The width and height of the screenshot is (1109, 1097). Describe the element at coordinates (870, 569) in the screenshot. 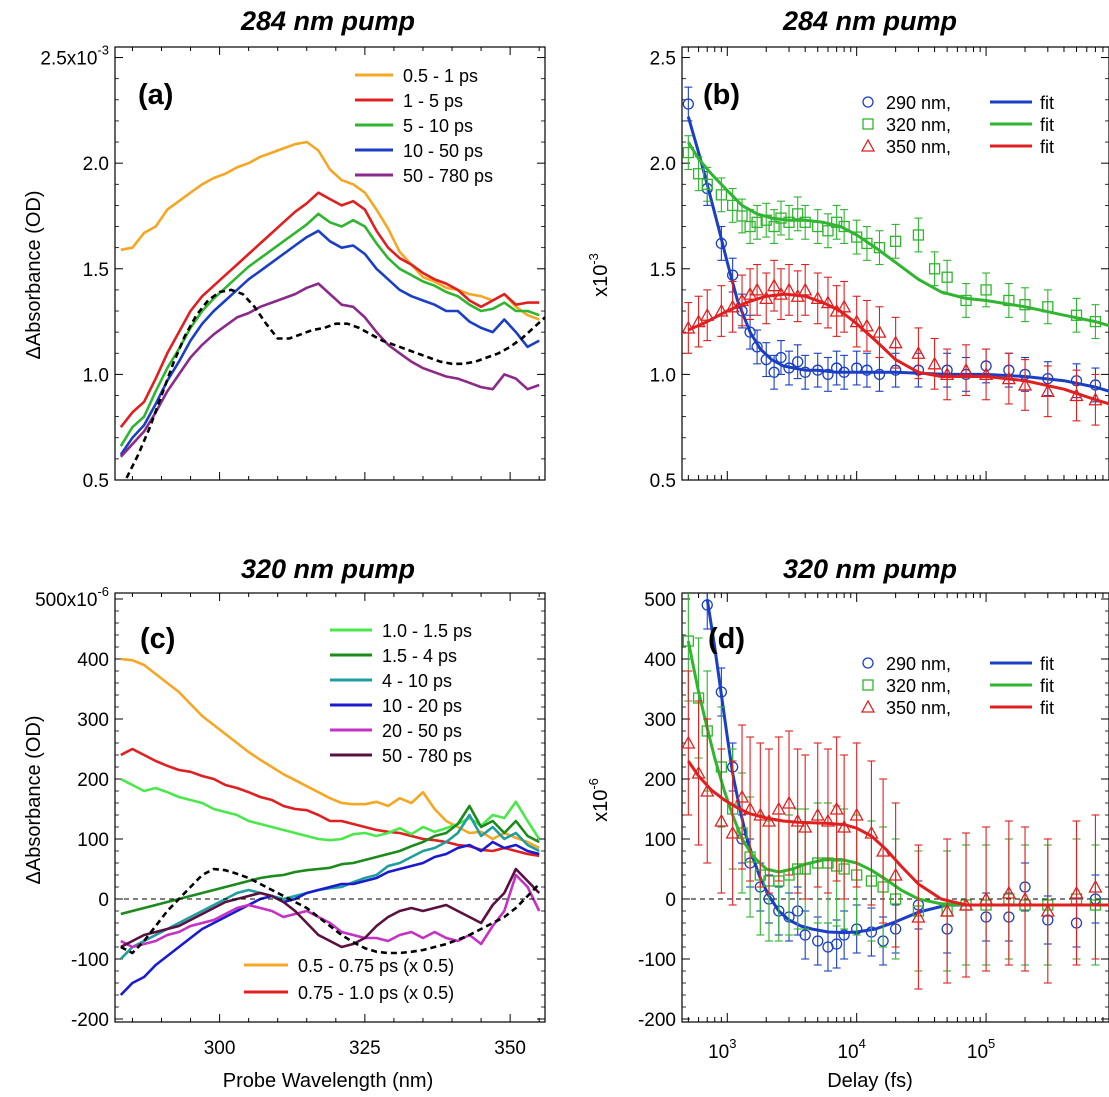

I see `panel-d-title: 320 nm pump` at that location.